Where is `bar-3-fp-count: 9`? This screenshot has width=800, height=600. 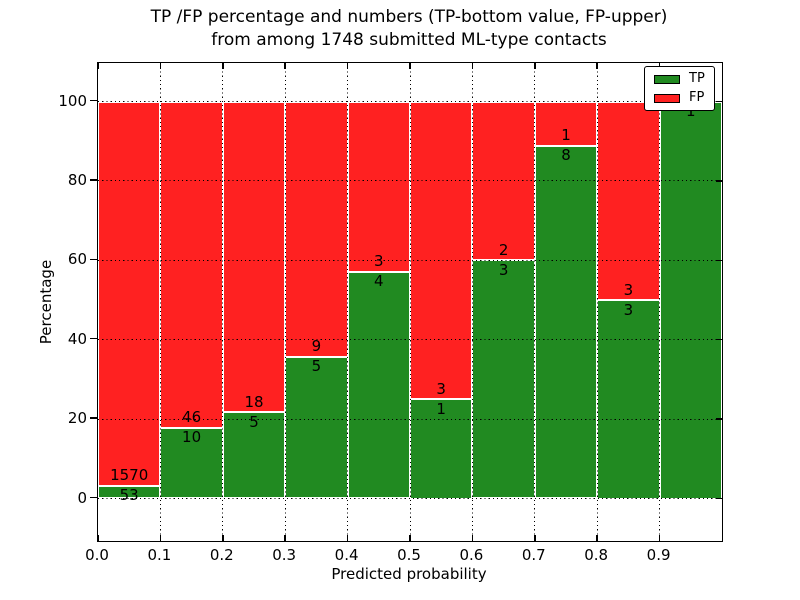 bar-3-fp-count: 9 is located at coordinates (316, 346).